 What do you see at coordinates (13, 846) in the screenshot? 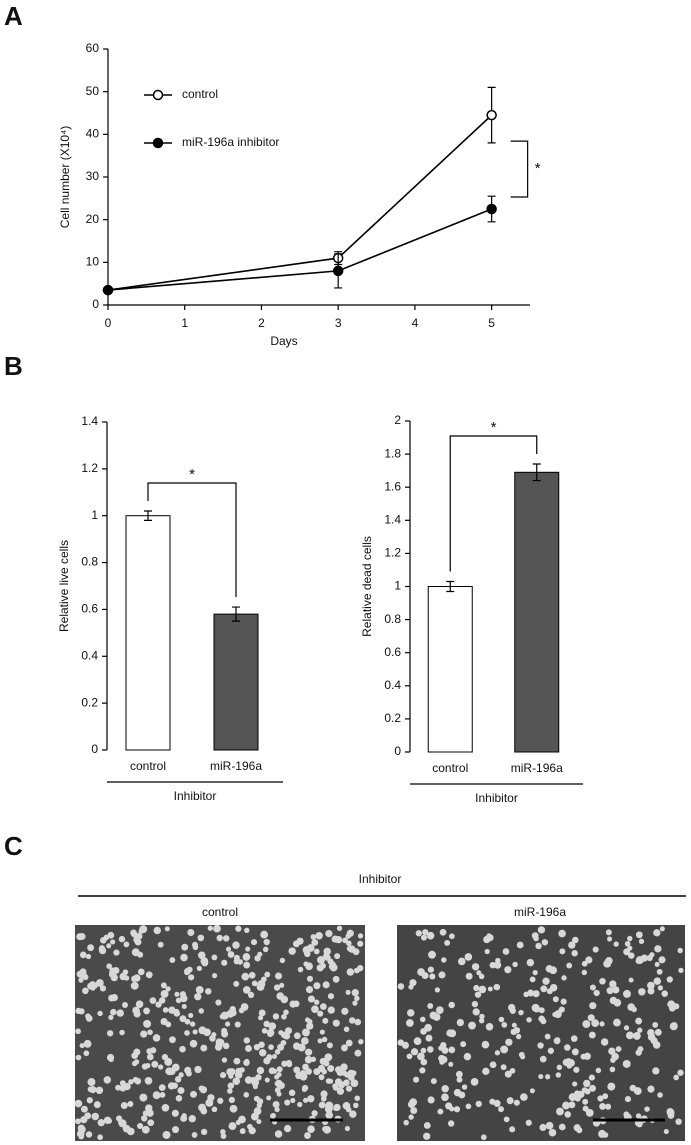
I see `panel-label: C` at bounding box center [13, 846].